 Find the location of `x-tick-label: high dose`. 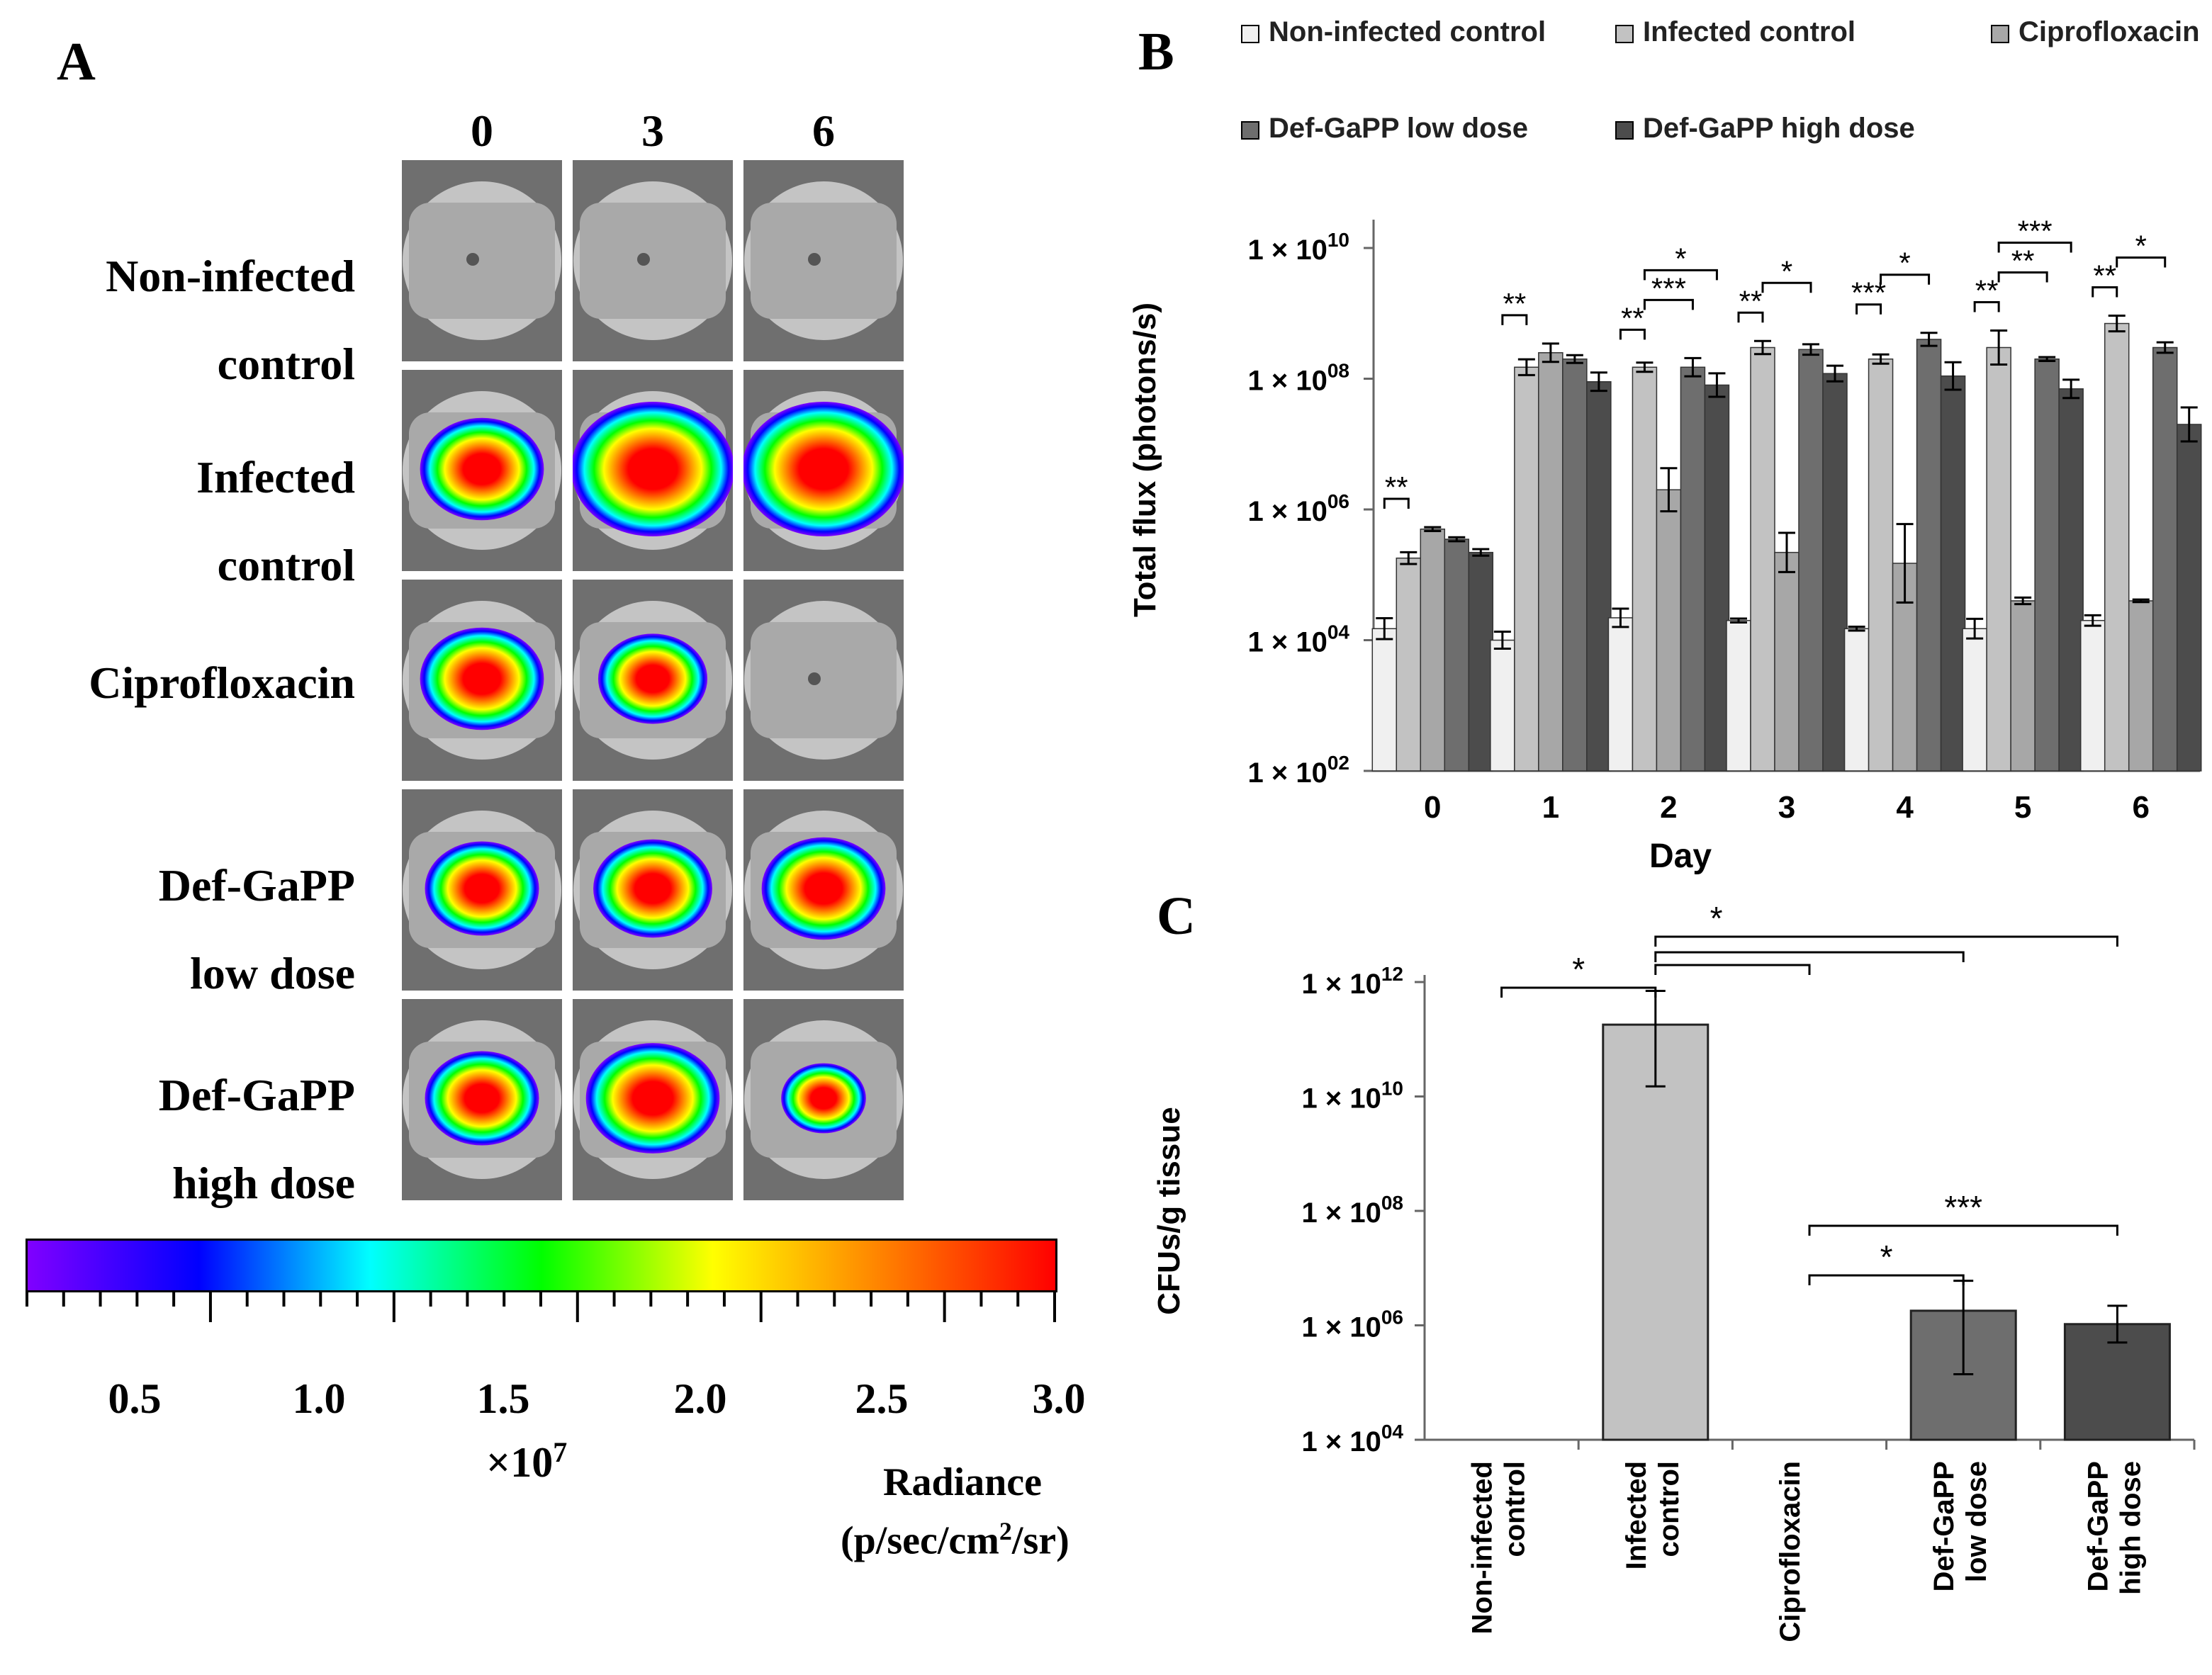

x-tick-label: high dose is located at coordinates (2130, 1528).